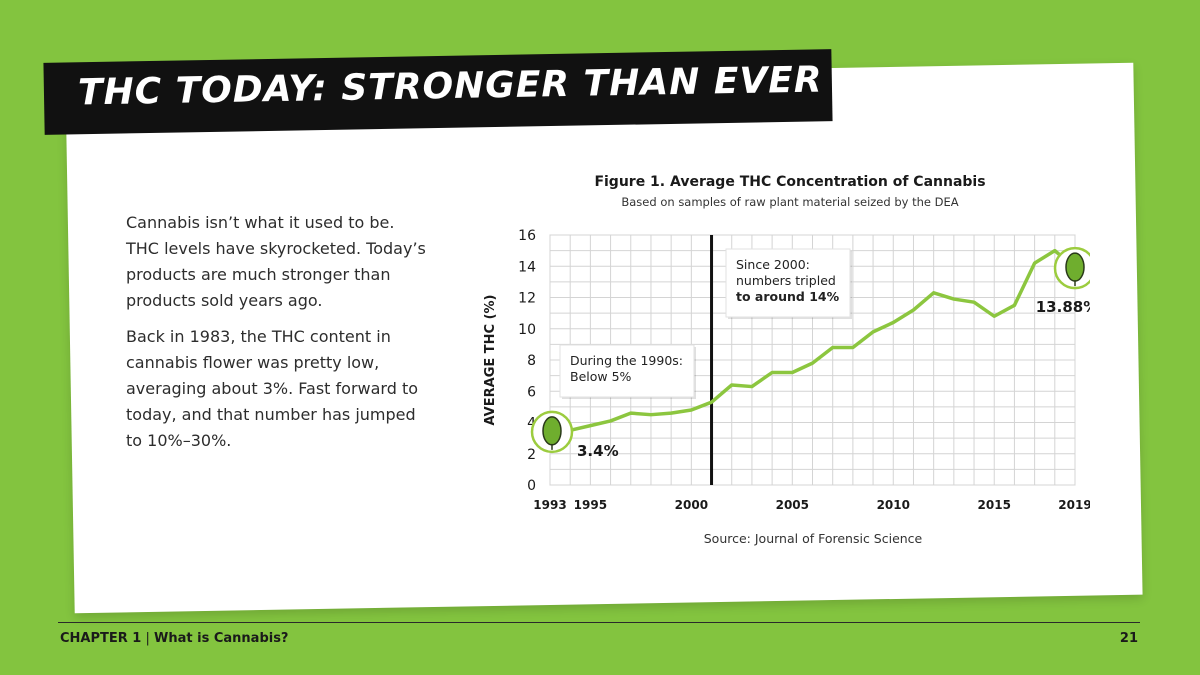  Describe the element at coordinates (490, 360) in the screenshot. I see `y-axis-label: AVERAGE THC (%)` at that location.